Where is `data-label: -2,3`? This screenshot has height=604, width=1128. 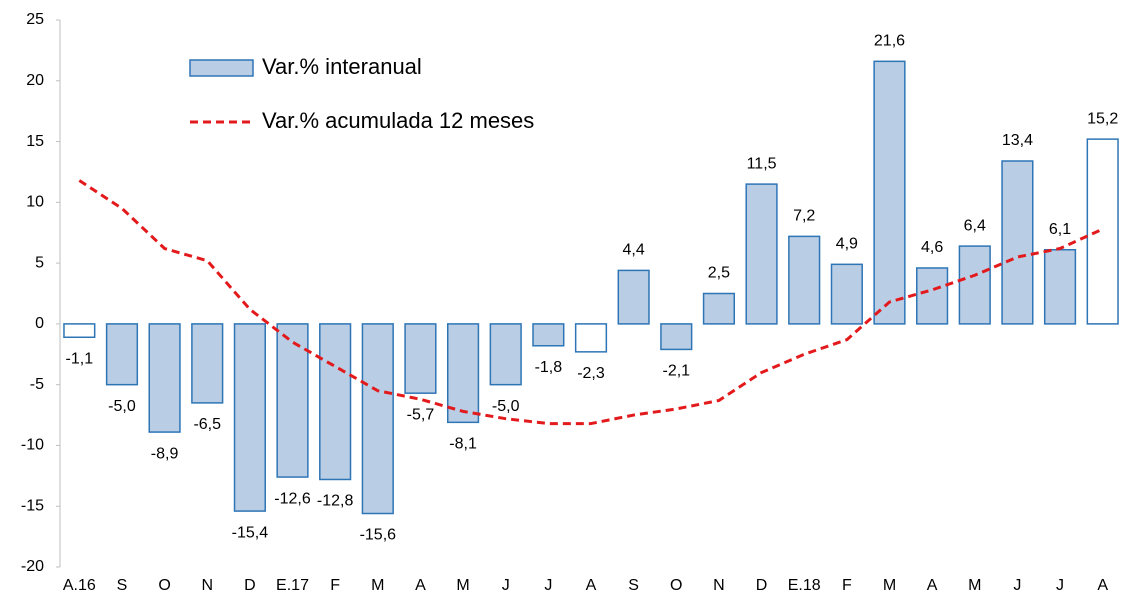 data-label: -2,3 is located at coordinates (591, 373).